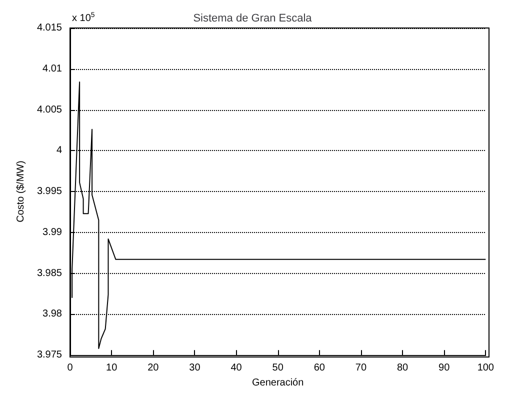 This screenshot has height=401, width=505. What do you see at coordinates (195, 368) in the screenshot?
I see `x-tick-label: 30` at bounding box center [195, 368].